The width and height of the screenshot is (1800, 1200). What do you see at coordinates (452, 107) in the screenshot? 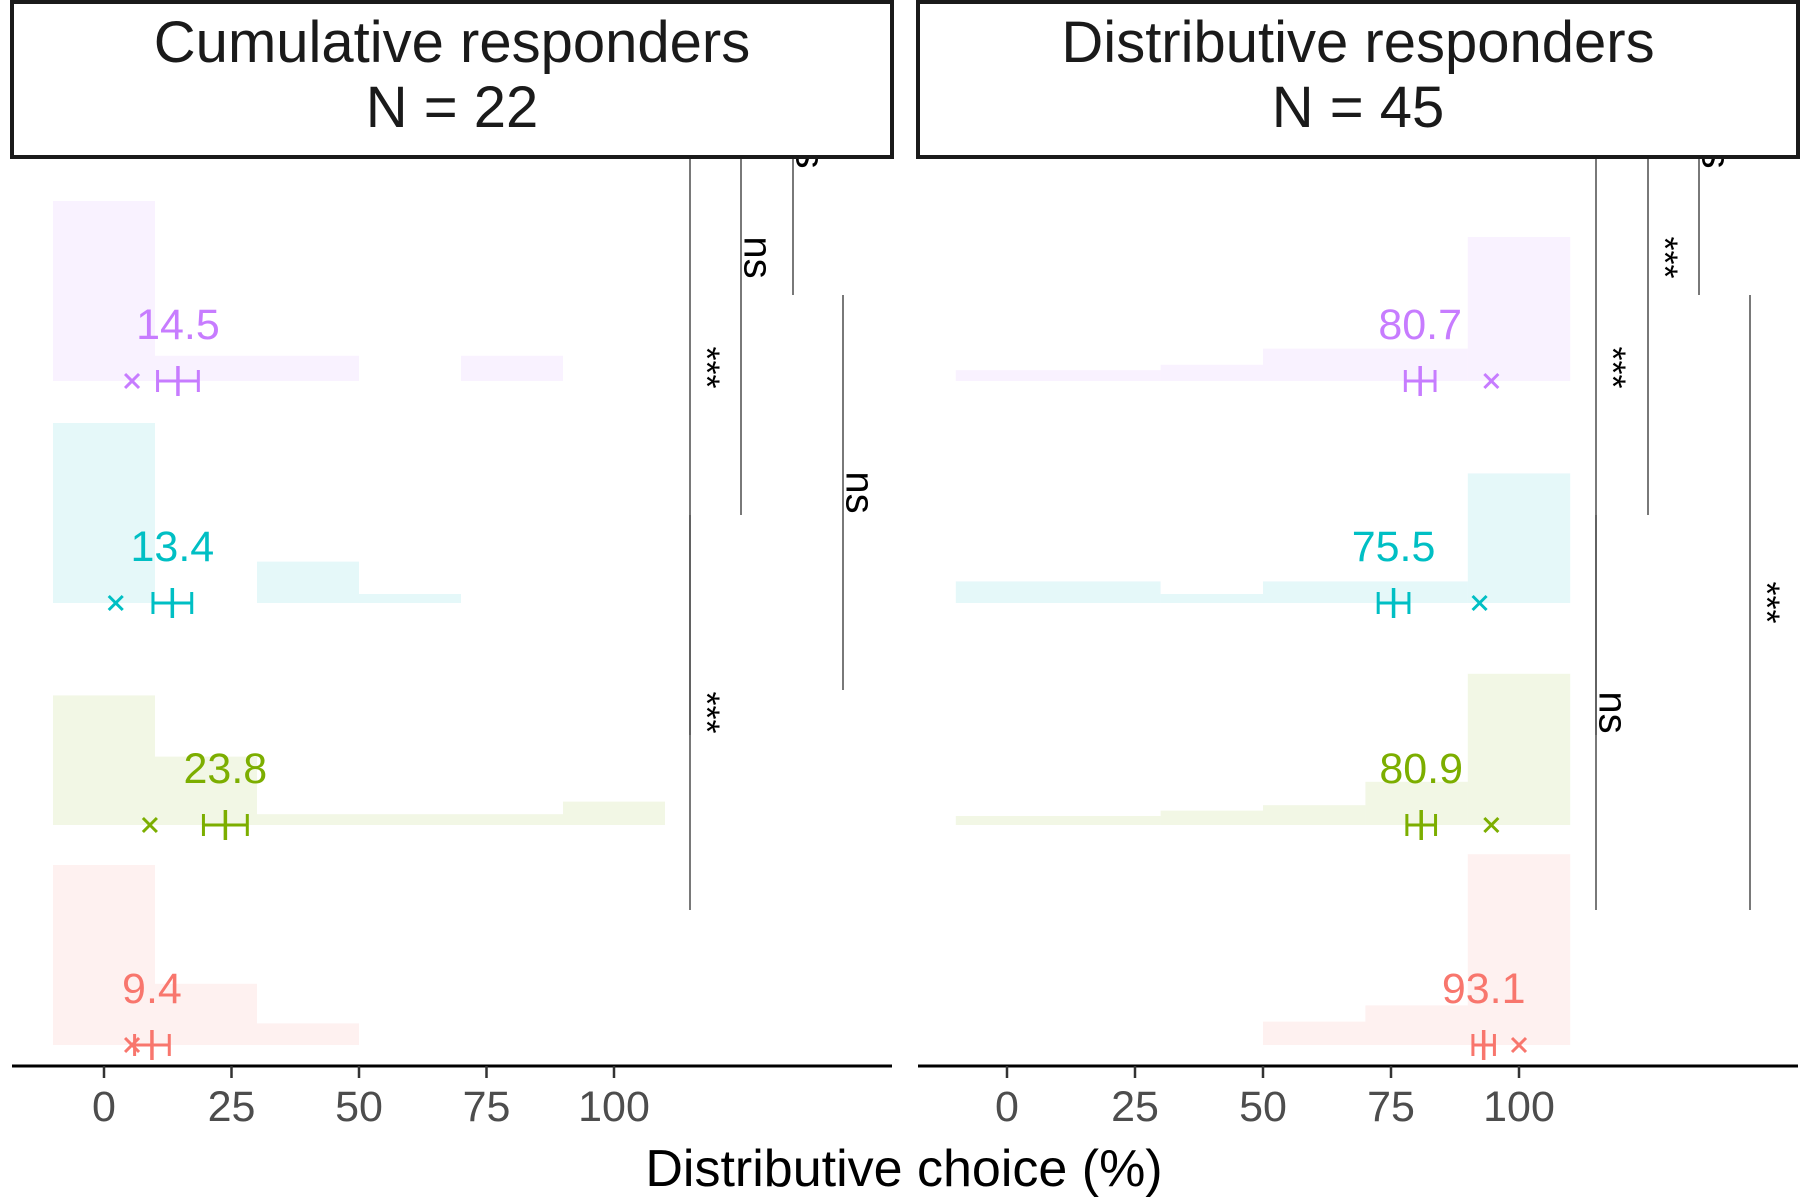
I see `strip-n-cumulative: N = 22` at bounding box center [452, 107].